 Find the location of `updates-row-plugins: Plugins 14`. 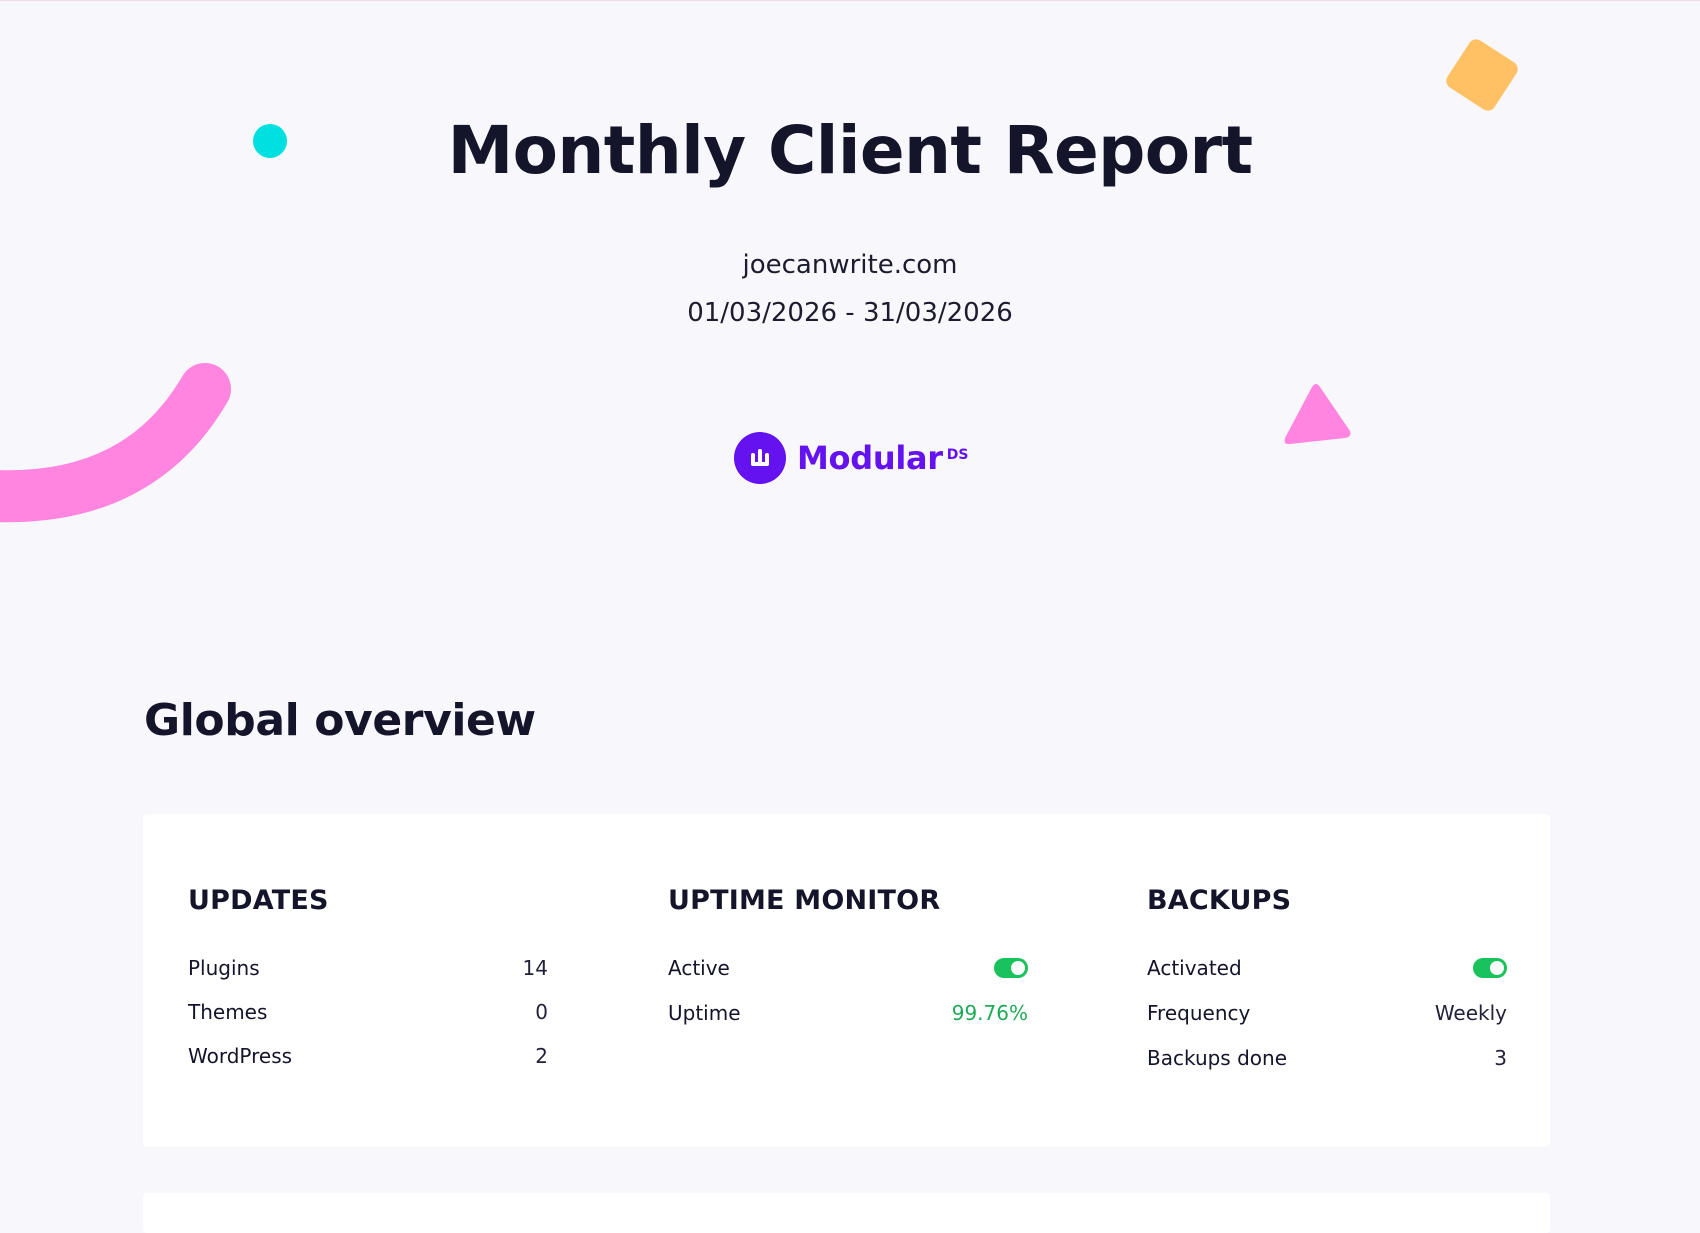

updates-row-plugins: Plugins 14 is located at coordinates (368, 968).